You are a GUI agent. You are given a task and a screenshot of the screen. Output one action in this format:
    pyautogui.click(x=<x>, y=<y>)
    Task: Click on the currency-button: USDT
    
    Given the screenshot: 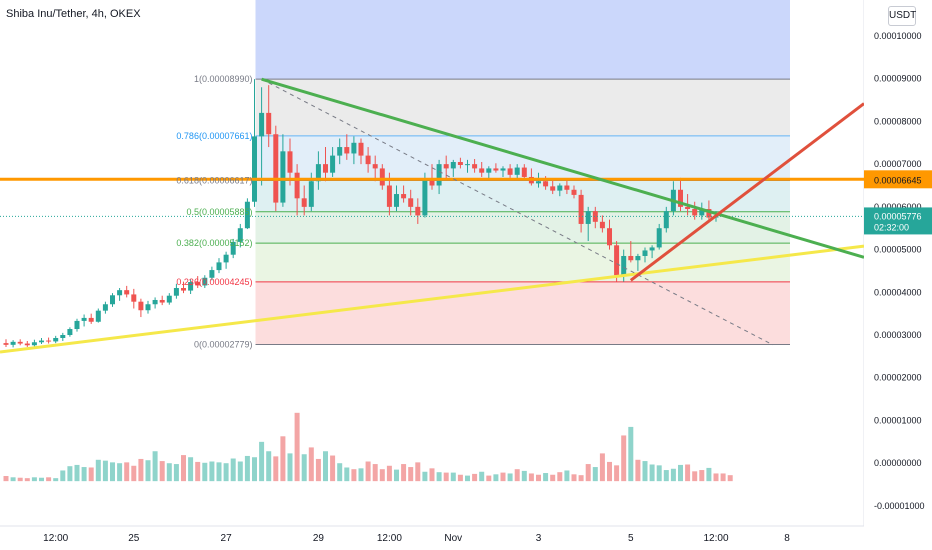 What is the action you would take?
    pyautogui.click(x=902, y=16)
    